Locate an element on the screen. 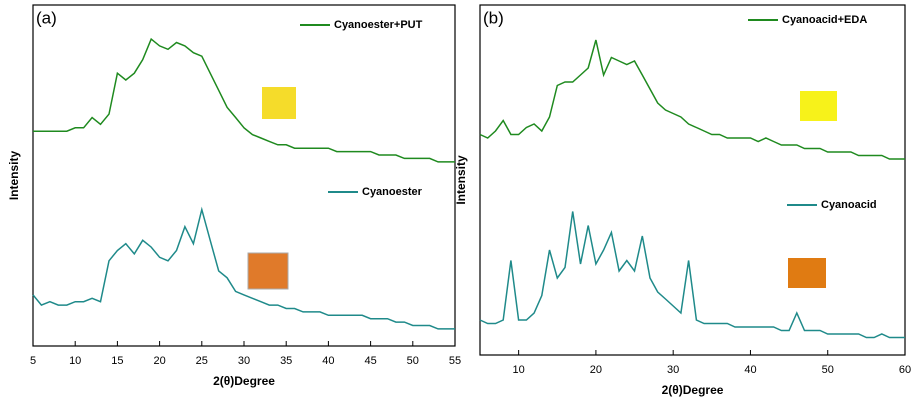 The height and width of the screenshot is (410, 914). x-tick-label: 60 is located at coordinates (905, 370).